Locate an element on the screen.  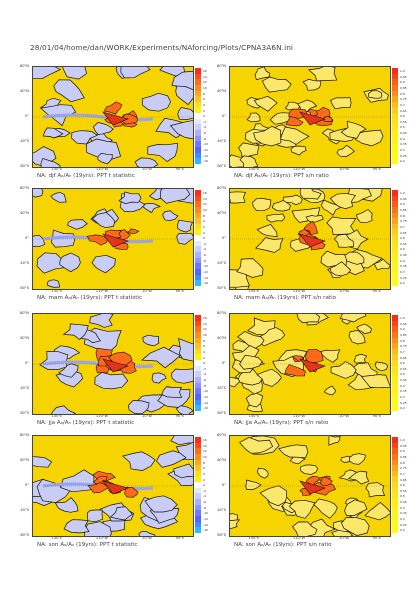
colorbar is located at coordinates (395, 363).